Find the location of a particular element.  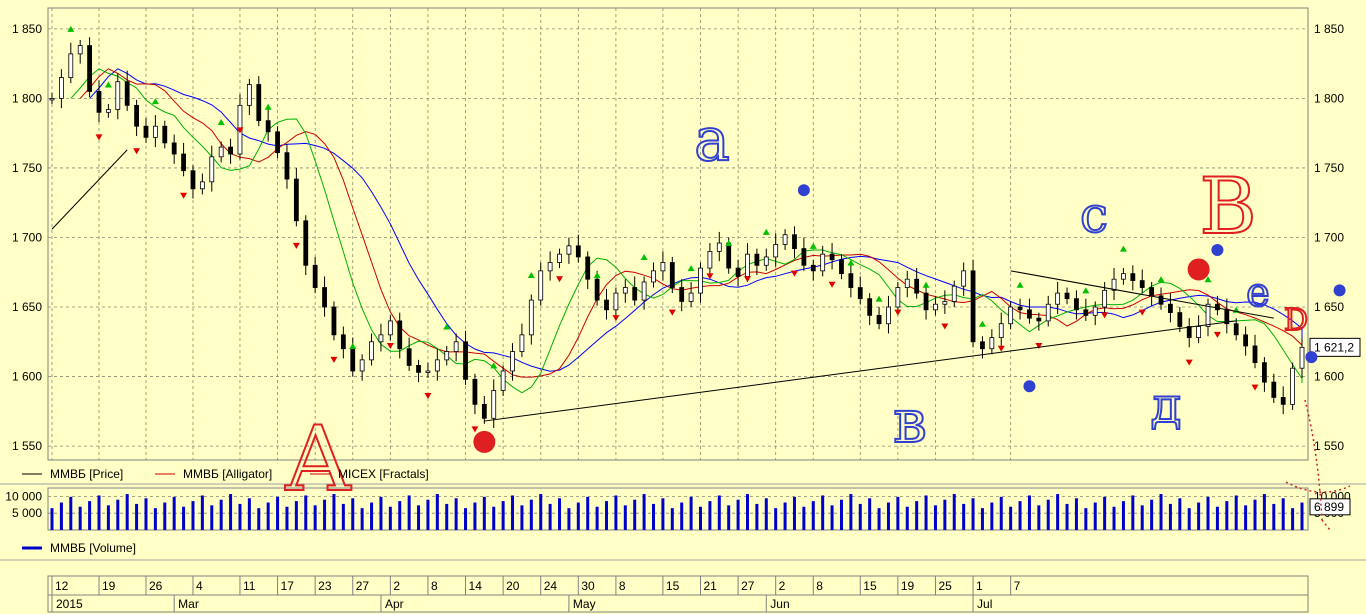

annotation-letter: B is located at coordinates (1227, 207).